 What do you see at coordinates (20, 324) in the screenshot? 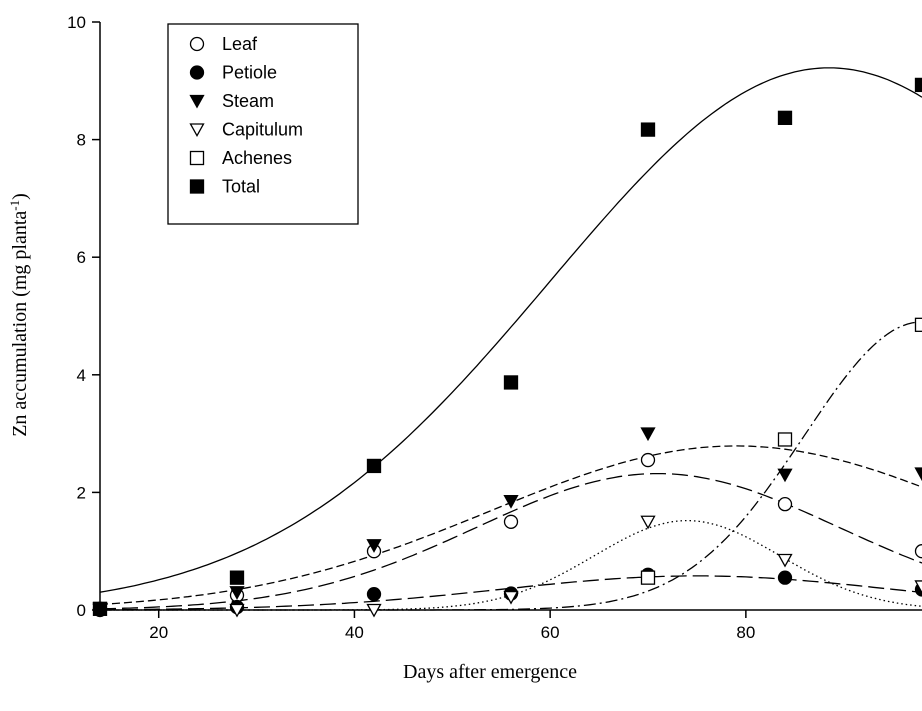
I see `y-axis-title-main: Zn accumulation (mg planta` at bounding box center [20, 324].